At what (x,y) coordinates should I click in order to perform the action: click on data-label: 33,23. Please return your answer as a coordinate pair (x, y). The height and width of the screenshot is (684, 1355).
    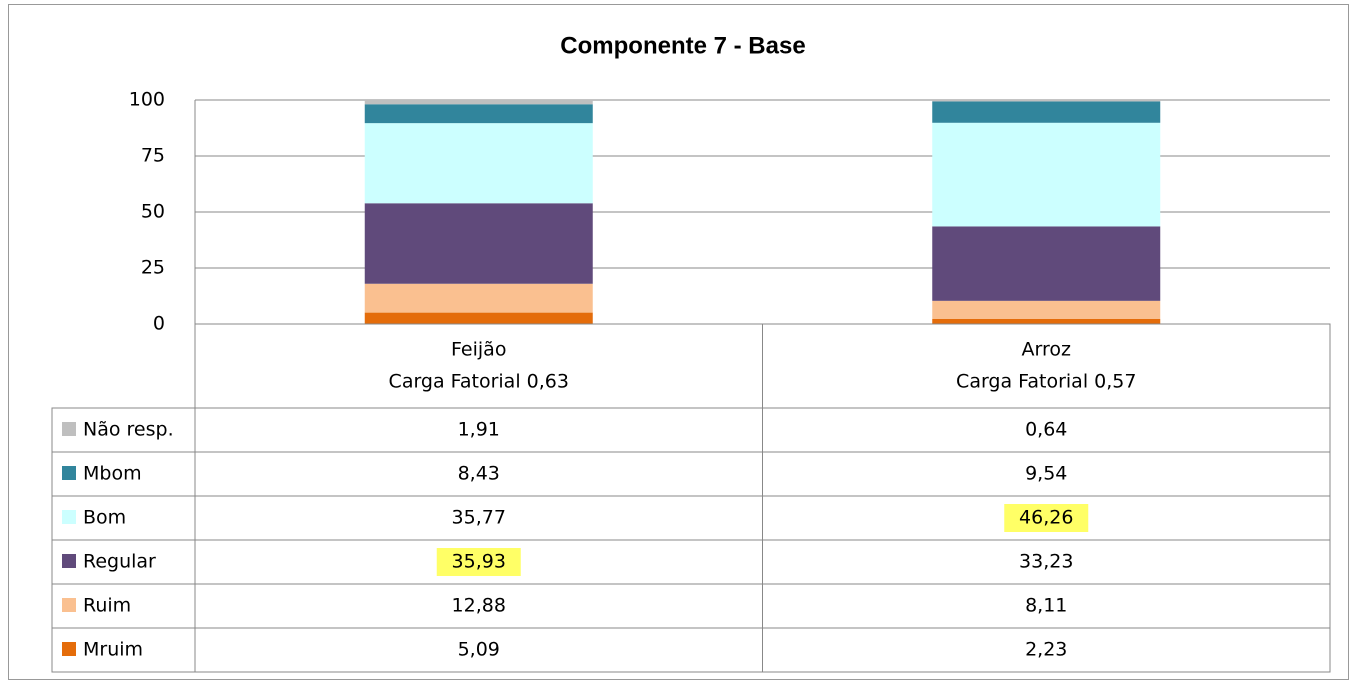
    Looking at the image, I should click on (1046, 562).